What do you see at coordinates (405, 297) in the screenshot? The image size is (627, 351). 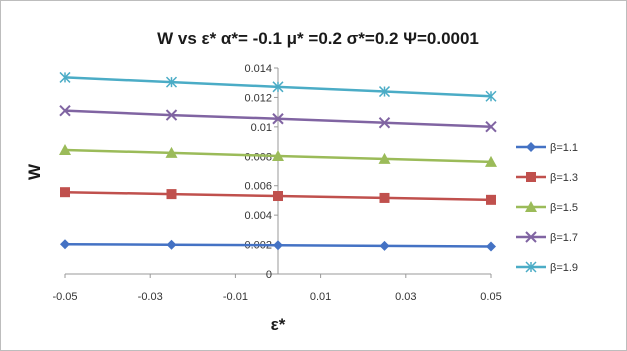 I see `x-tick-label: 0.03` at bounding box center [405, 297].